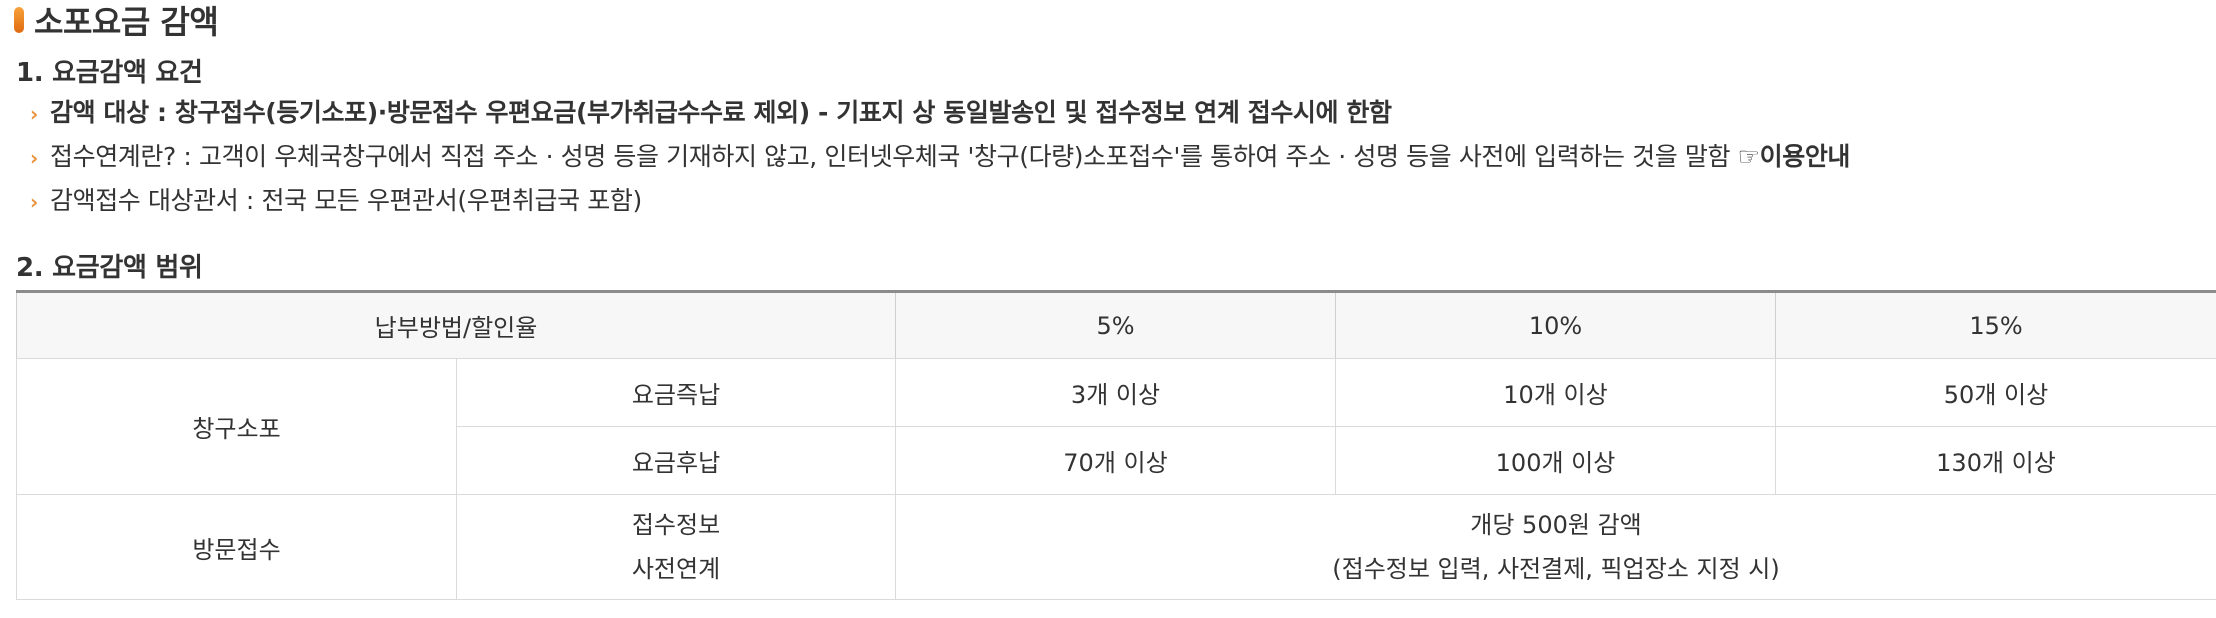  Describe the element at coordinates (346, 200) in the screenshot. I see `bullet-text: 감액접수 대상관서 : 전국 모든 우편관서(우편취급국 포함)` at that location.